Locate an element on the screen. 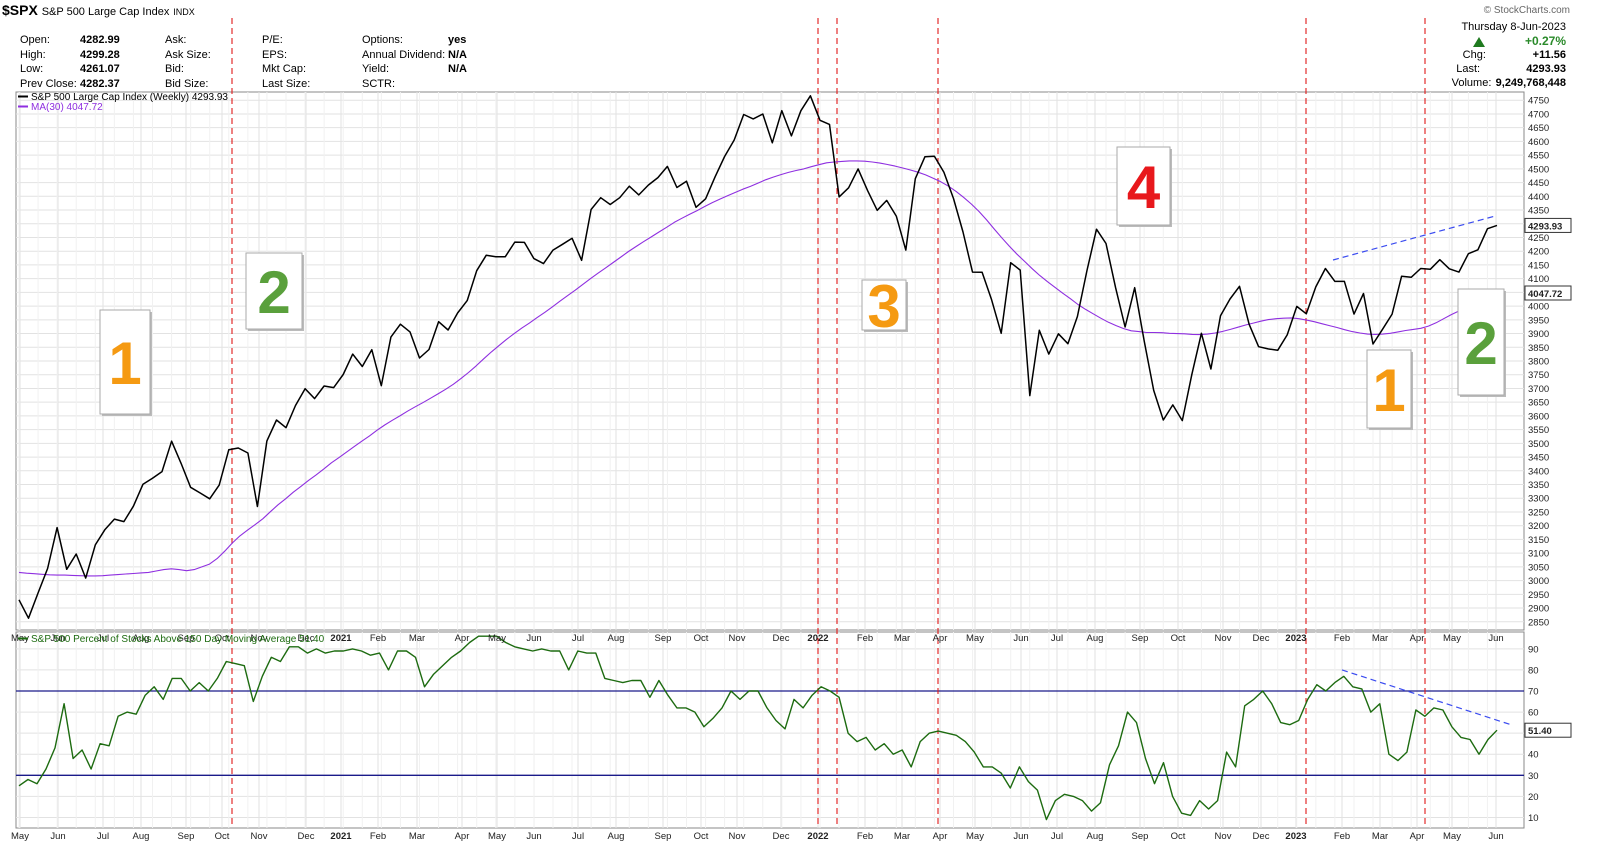 The width and height of the screenshot is (1600, 850). breadth-value-tag-box is located at coordinates (1548, 730).